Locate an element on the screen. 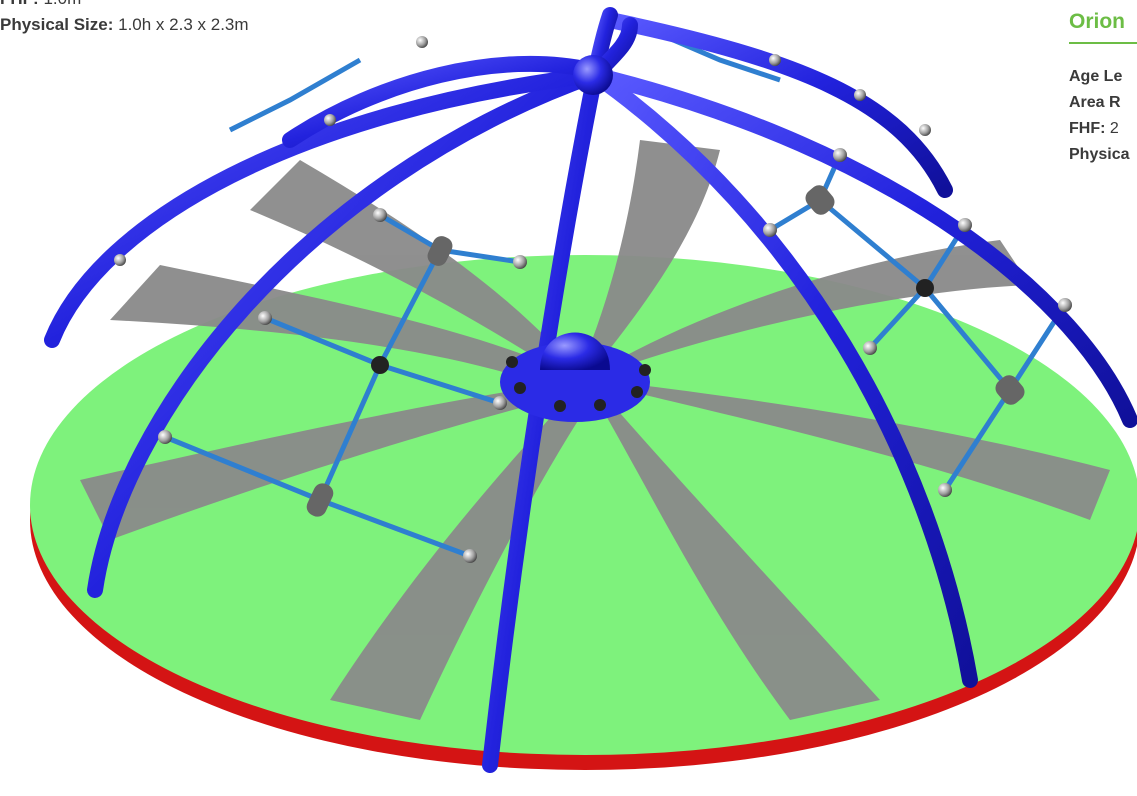 Image resolution: width=1137 pixels, height=796 pixels. spec-line-fhf: FHF: 2 is located at coordinates (1103, 129).